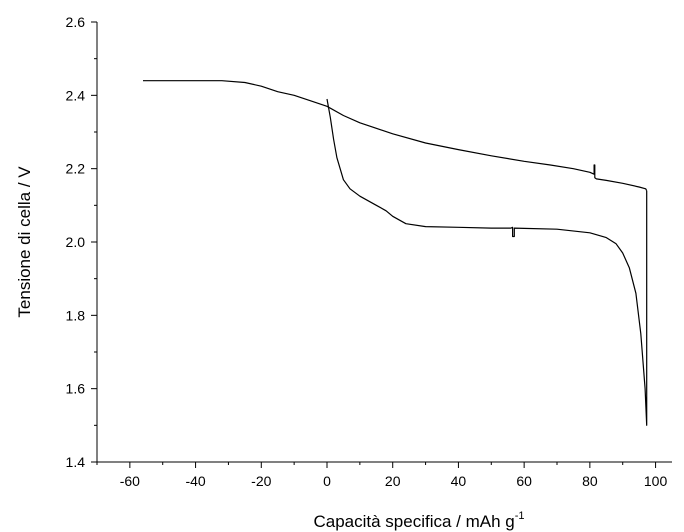 The height and width of the screenshot is (532, 684). Describe the element at coordinates (524, 481) in the screenshot. I see `x-tick-label: 60` at that location.